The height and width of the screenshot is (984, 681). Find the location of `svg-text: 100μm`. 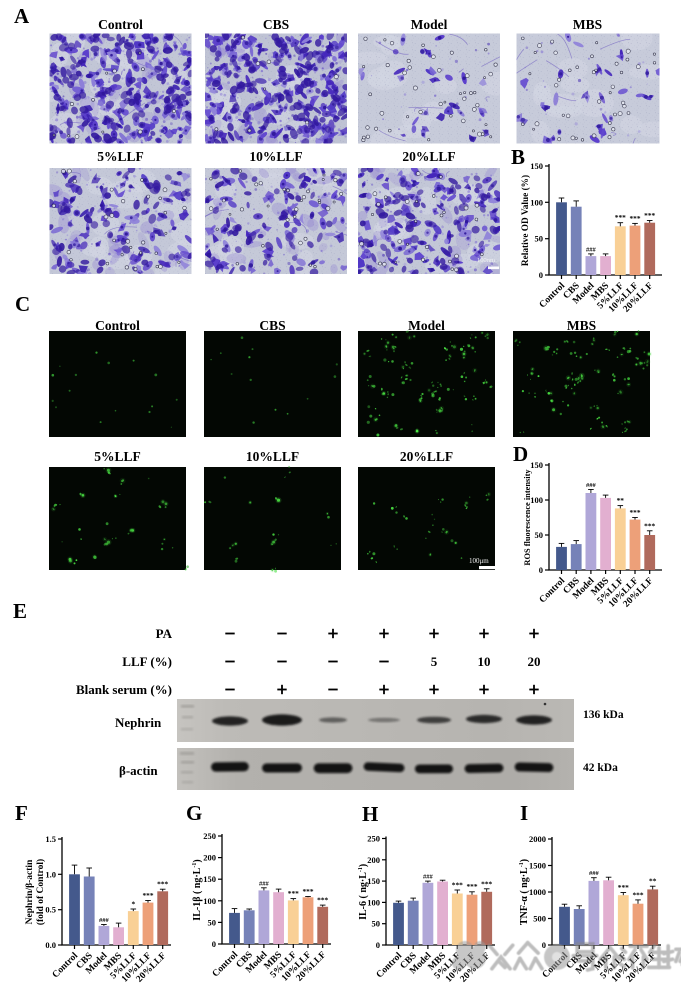

svg-text: 100μm is located at coordinates (479, 561).